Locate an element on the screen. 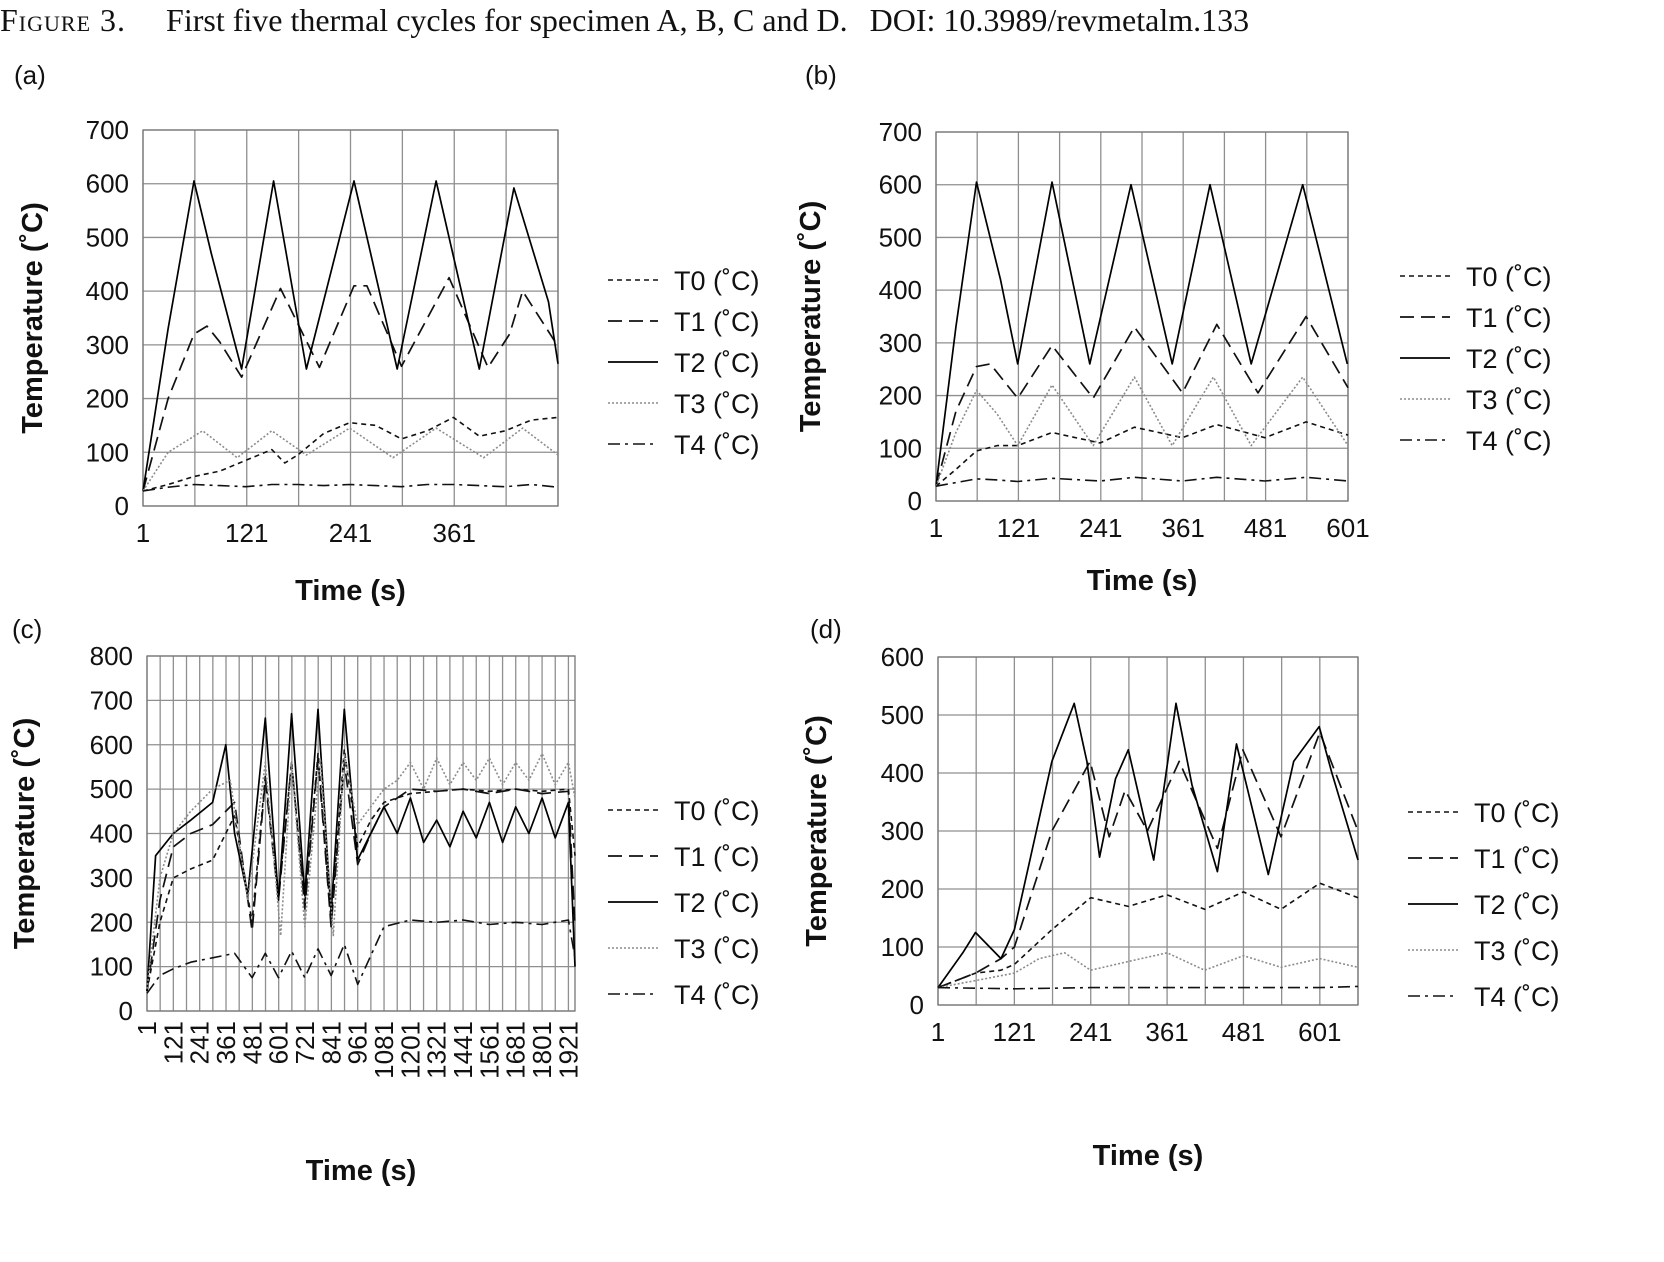 The width and height of the screenshot is (1664, 1262). x-axis-title-b: Time (s) is located at coordinates (1142, 581).